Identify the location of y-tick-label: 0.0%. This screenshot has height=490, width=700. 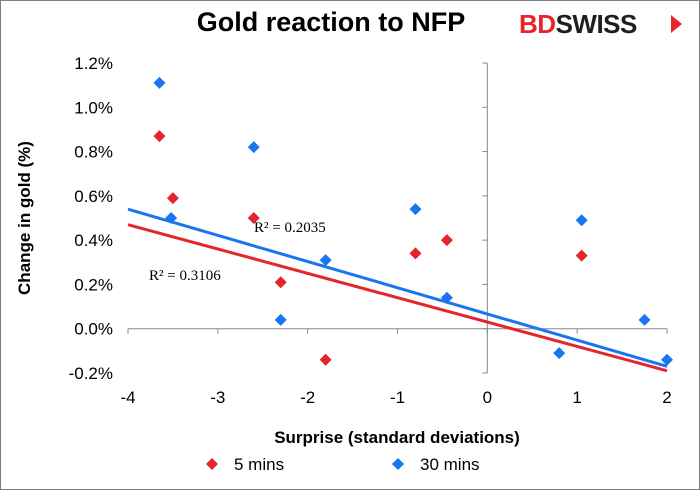
(93, 329).